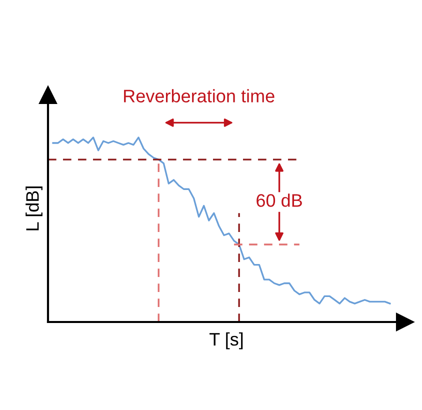 The height and width of the screenshot is (410, 422). What do you see at coordinates (199, 95) in the screenshot?
I see `text: Reverberation time` at bounding box center [199, 95].